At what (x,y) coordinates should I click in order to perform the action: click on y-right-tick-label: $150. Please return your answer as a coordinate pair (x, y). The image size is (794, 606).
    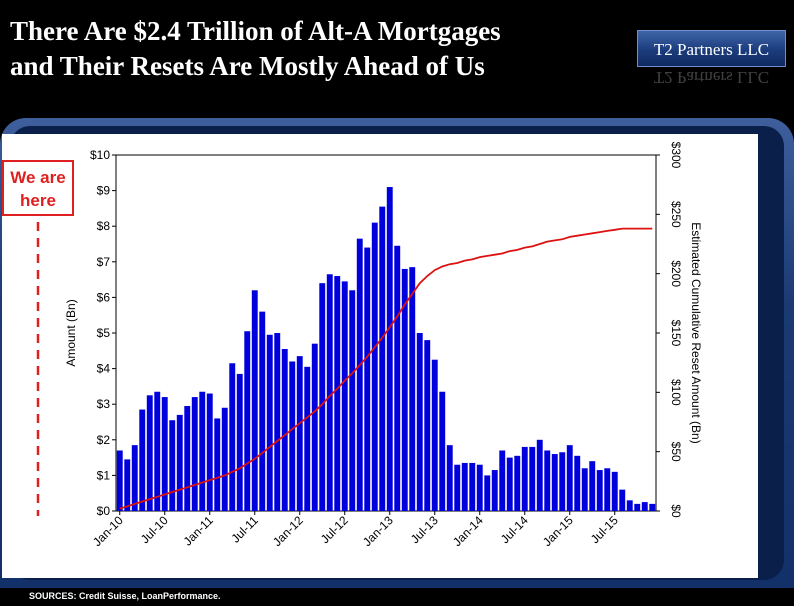
    Looking at the image, I should click on (676, 333).